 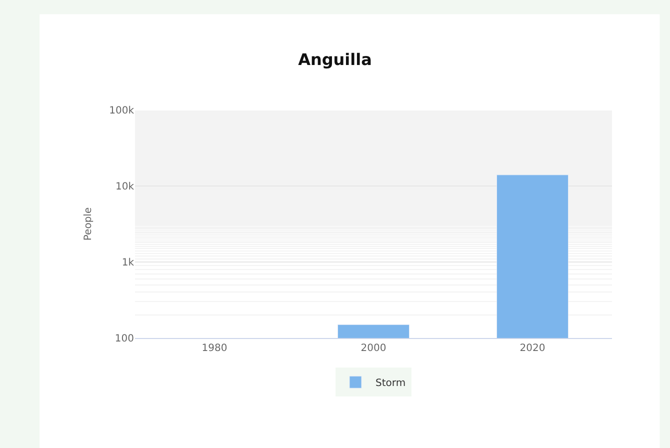 I want to click on x-tick-label: 1980, so click(x=215, y=348).